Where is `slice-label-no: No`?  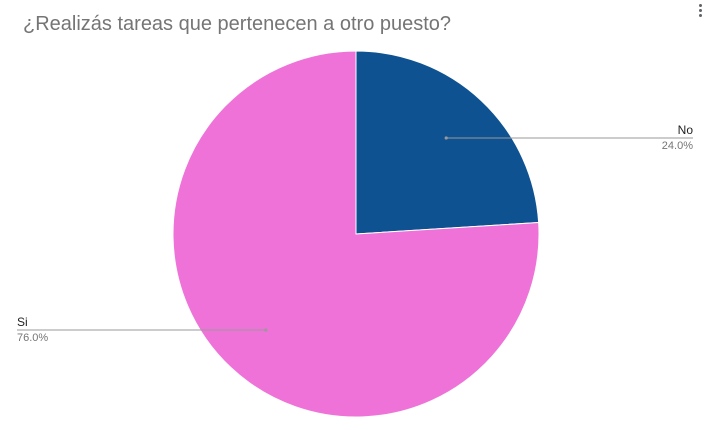 slice-label-no: No is located at coordinates (686, 130).